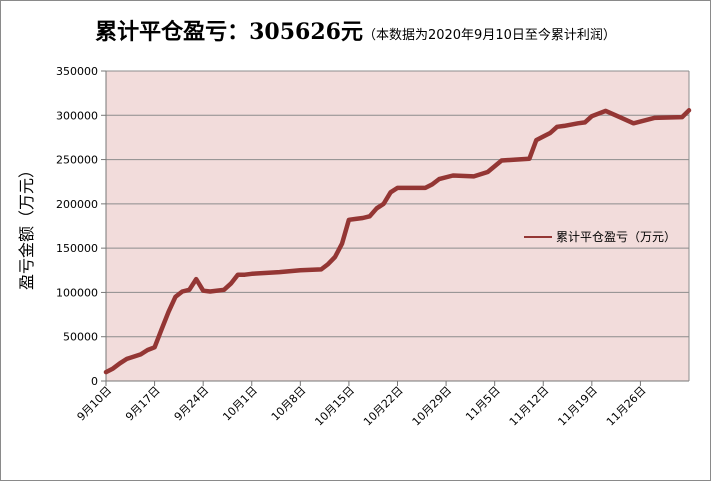 This screenshot has height=481, width=711. I want to click on x-tick-label: 11月5日, so click(483, 404).